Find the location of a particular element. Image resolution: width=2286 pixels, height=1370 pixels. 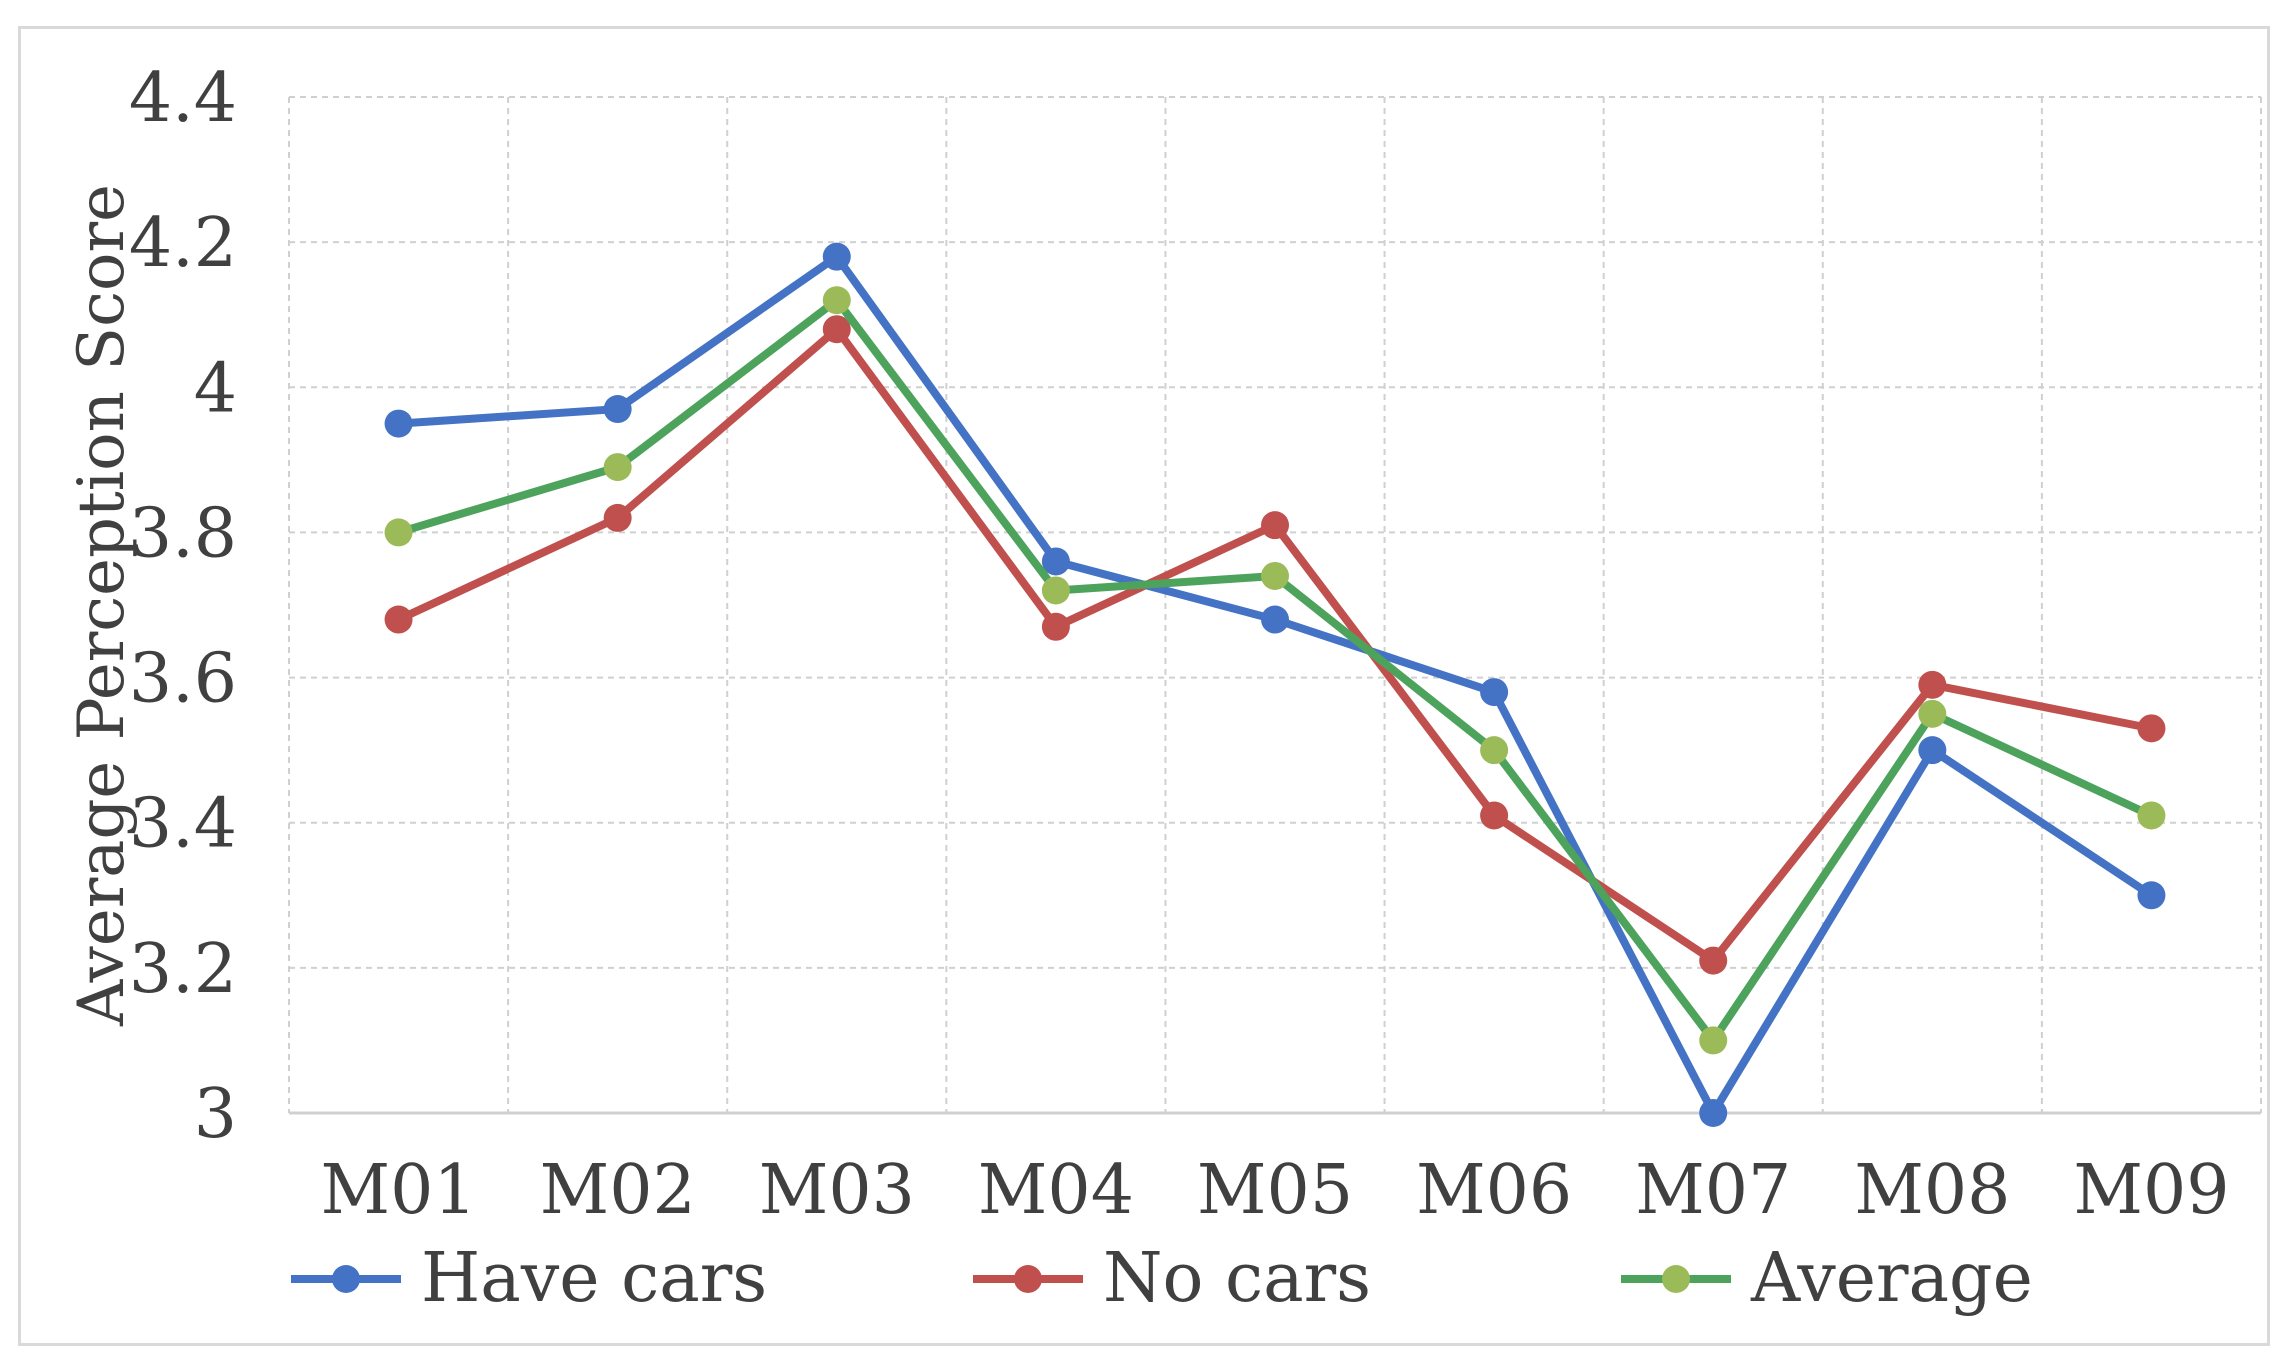

legend: Have cars No cars Average is located at coordinates (1162, 1278).